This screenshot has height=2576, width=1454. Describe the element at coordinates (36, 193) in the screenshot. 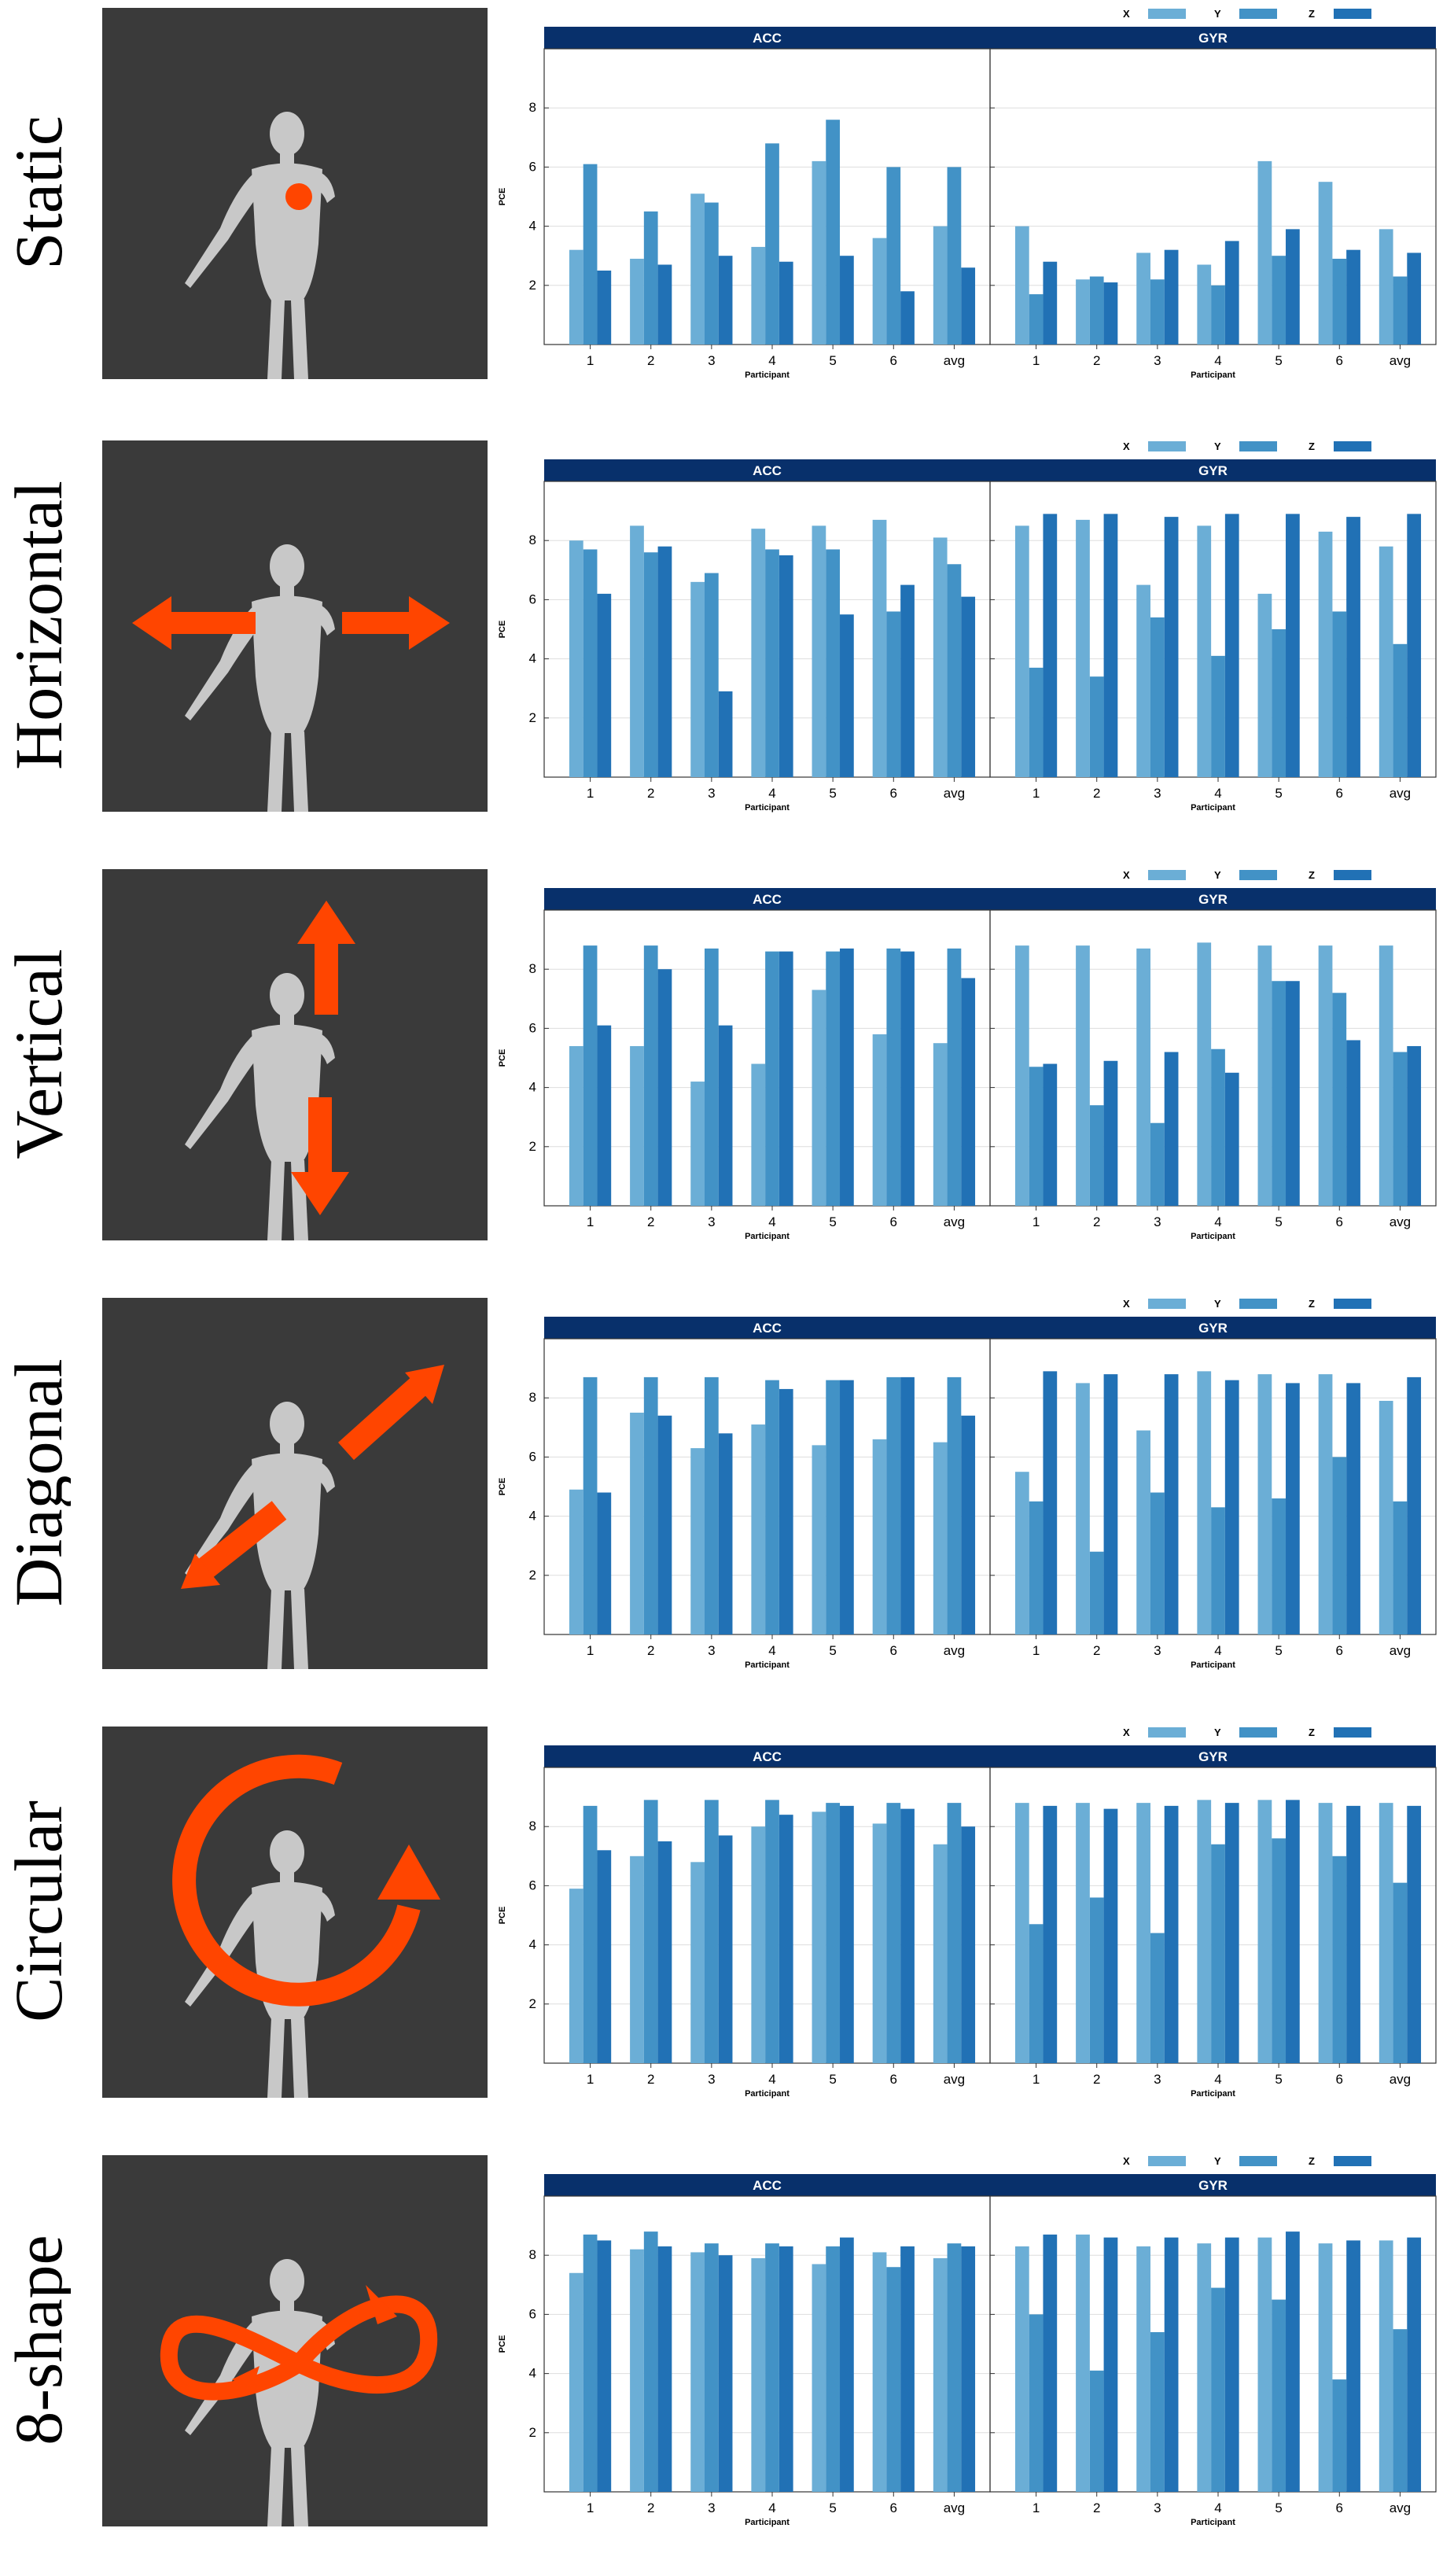

I see `row-label-text: Static` at that location.